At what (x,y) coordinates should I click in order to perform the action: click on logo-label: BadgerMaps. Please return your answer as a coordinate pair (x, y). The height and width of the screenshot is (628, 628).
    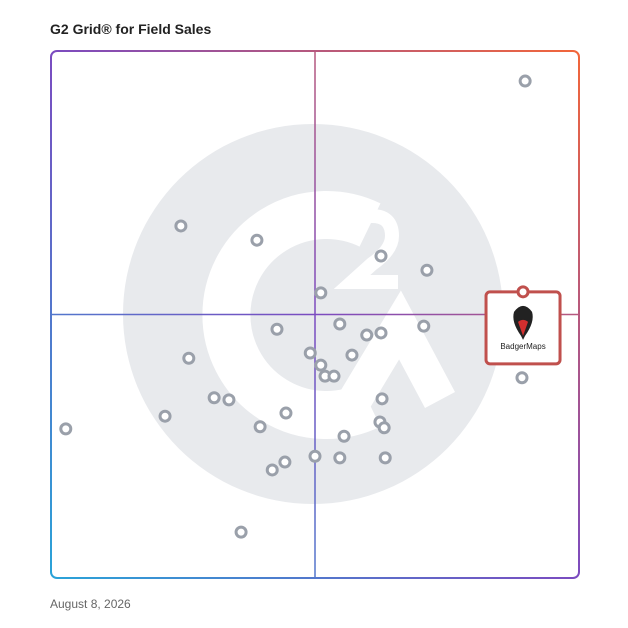
    Looking at the image, I should click on (522, 346).